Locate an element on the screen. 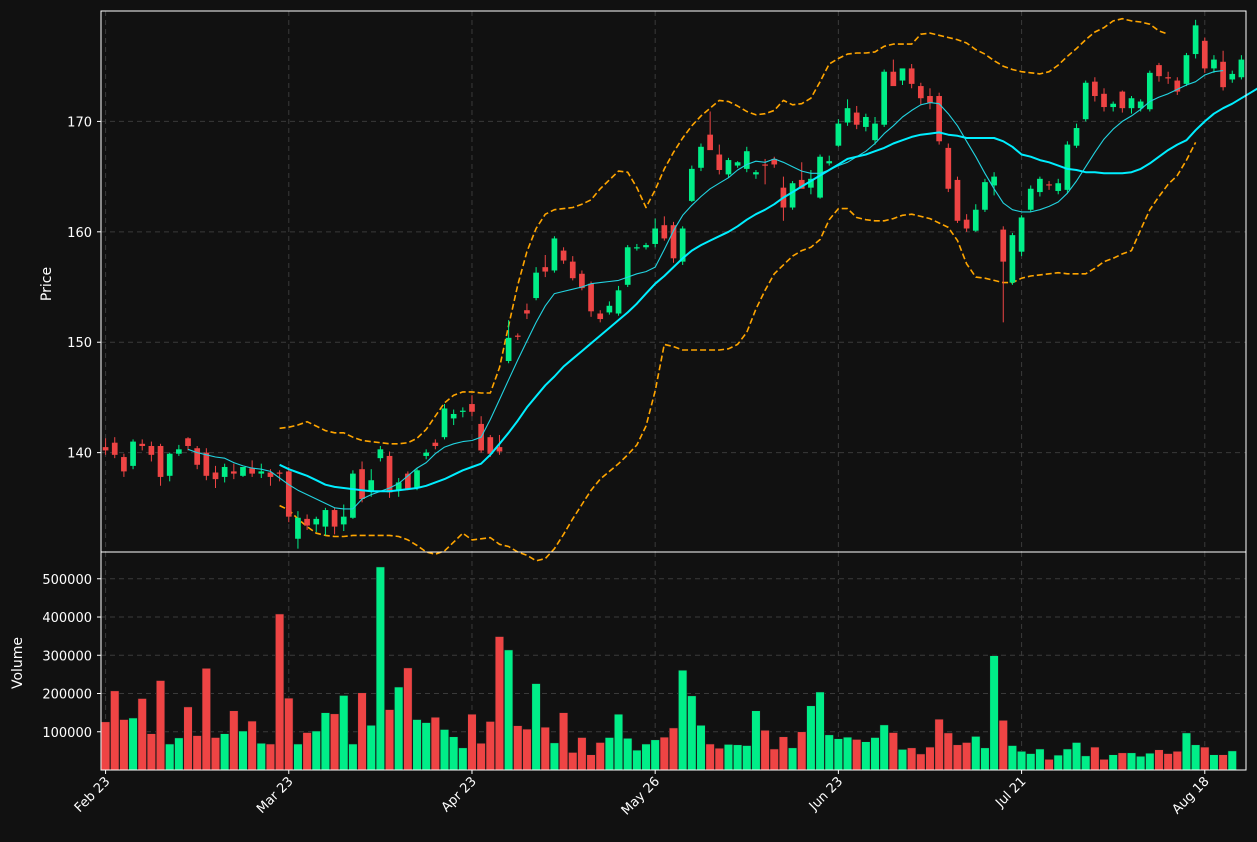 This screenshot has width=1257, height=842. price-y-tick-label: 160 is located at coordinates (79, 233).